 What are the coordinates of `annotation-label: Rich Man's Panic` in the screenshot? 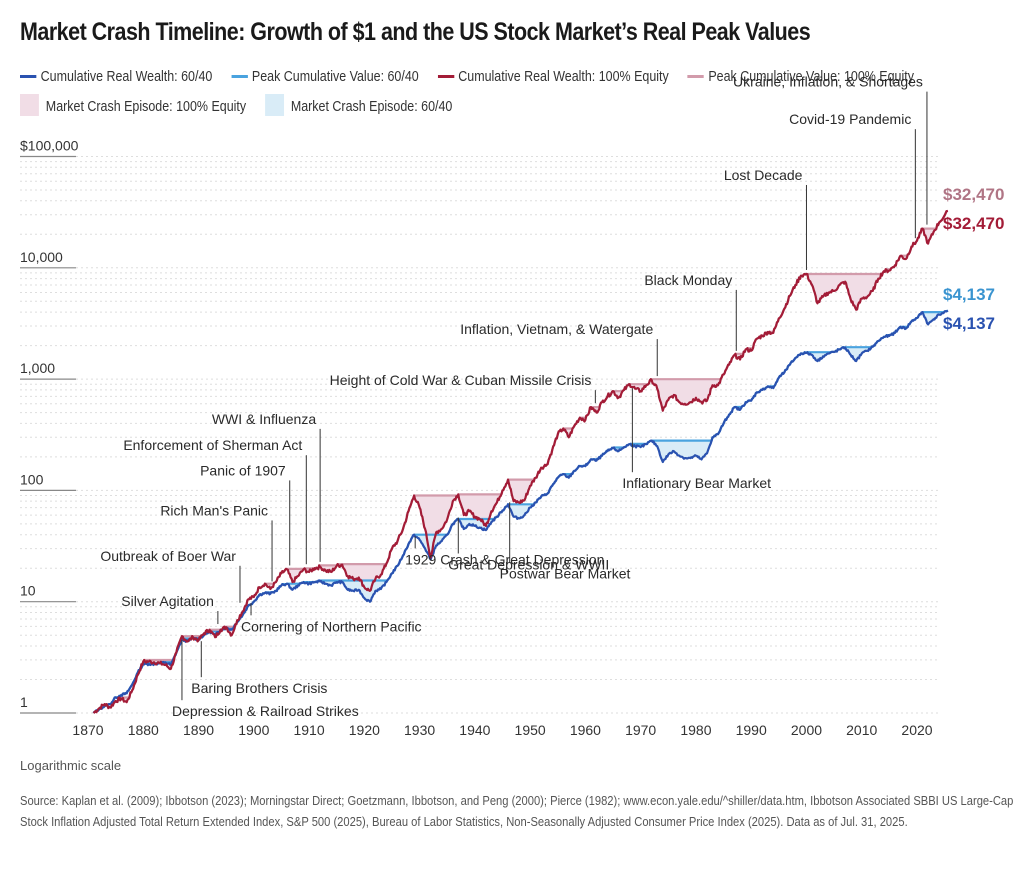 It's located at (214, 510).